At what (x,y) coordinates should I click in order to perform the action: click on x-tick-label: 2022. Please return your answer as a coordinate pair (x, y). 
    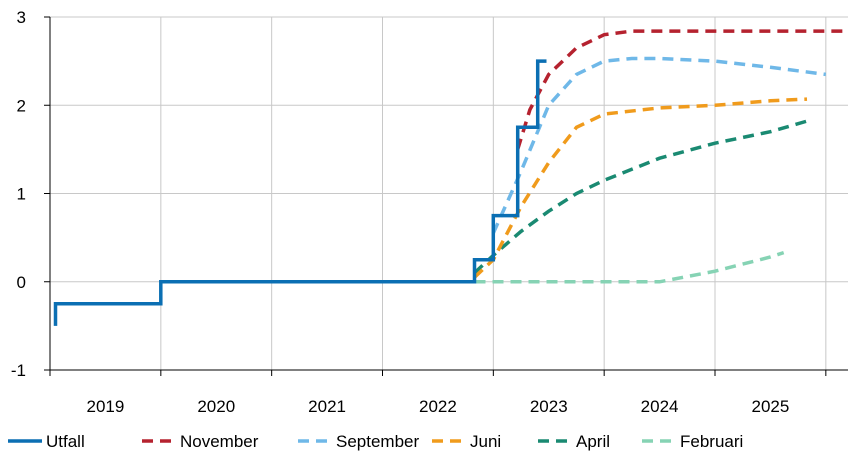
    Looking at the image, I should click on (438, 406).